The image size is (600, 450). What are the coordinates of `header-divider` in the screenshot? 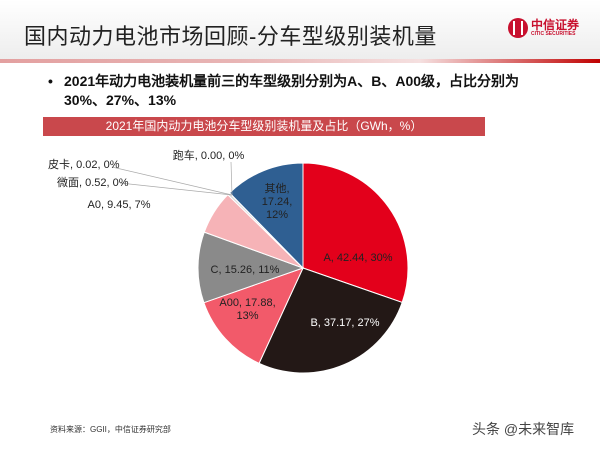 It's located at (300, 61).